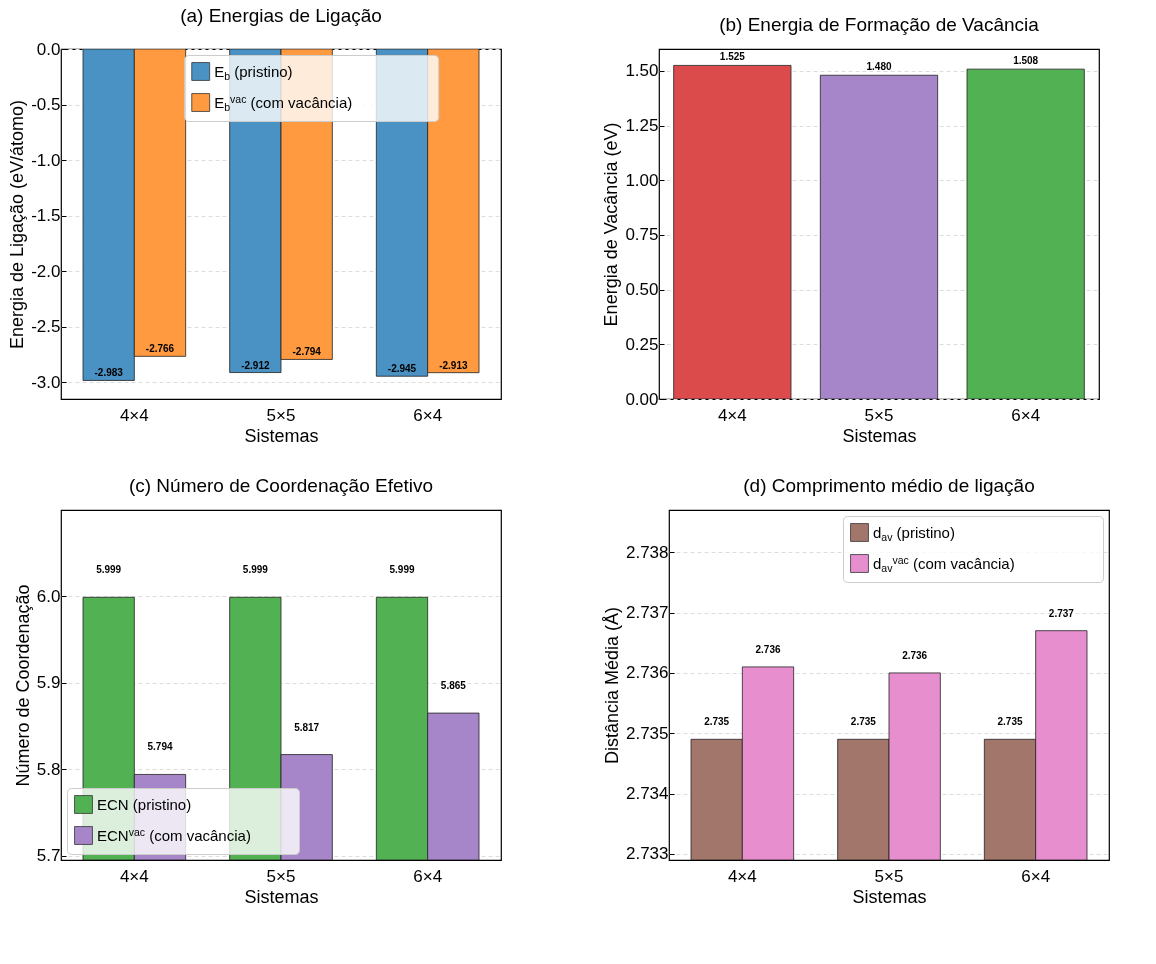 The image size is (1156, 964). I want to click on y-tick-label: 1.00, so click(642, 180).